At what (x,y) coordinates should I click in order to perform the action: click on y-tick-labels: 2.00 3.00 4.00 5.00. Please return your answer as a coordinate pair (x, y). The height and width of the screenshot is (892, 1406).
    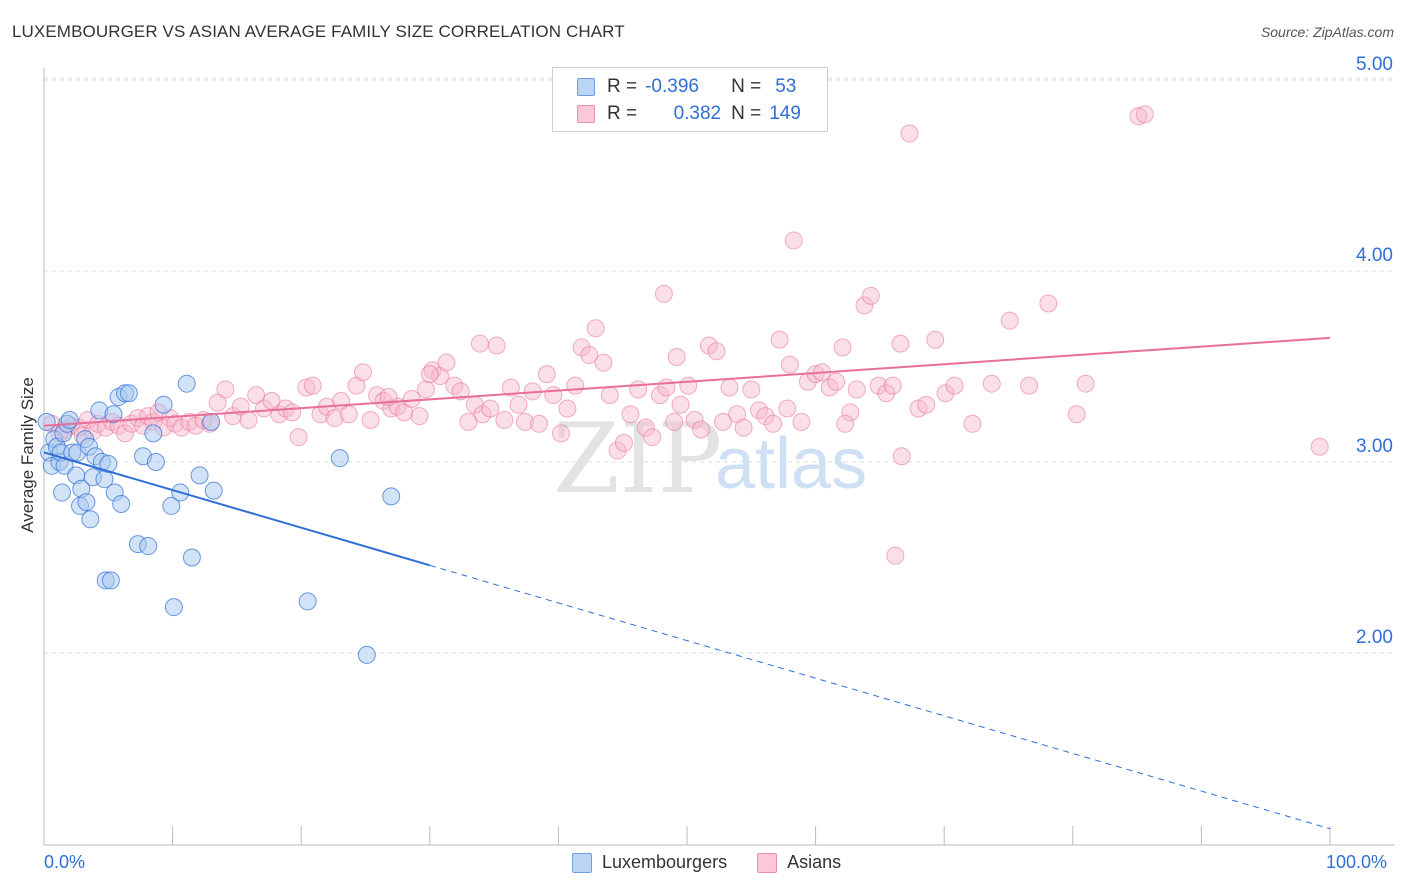
    Looking at the image, I should click on (1374, 351).